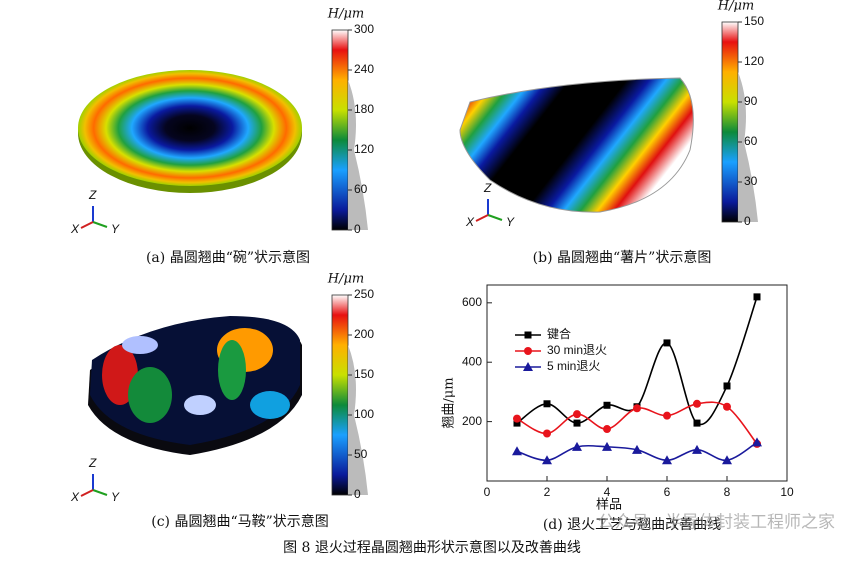 The height and width of the screenshot is (561, 865). Describe the element at coordinates (190, 128) in the screenshot. I see `bowl-render` at that location.